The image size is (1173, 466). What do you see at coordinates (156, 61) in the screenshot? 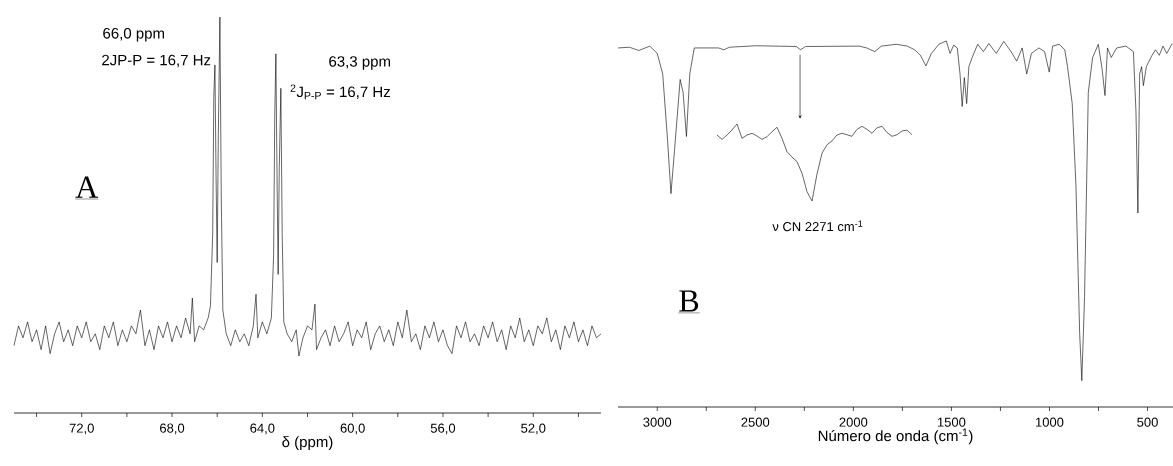
I see `annotation: 2JP-P = 16,7 Hz` at bounding box center [156, 61].